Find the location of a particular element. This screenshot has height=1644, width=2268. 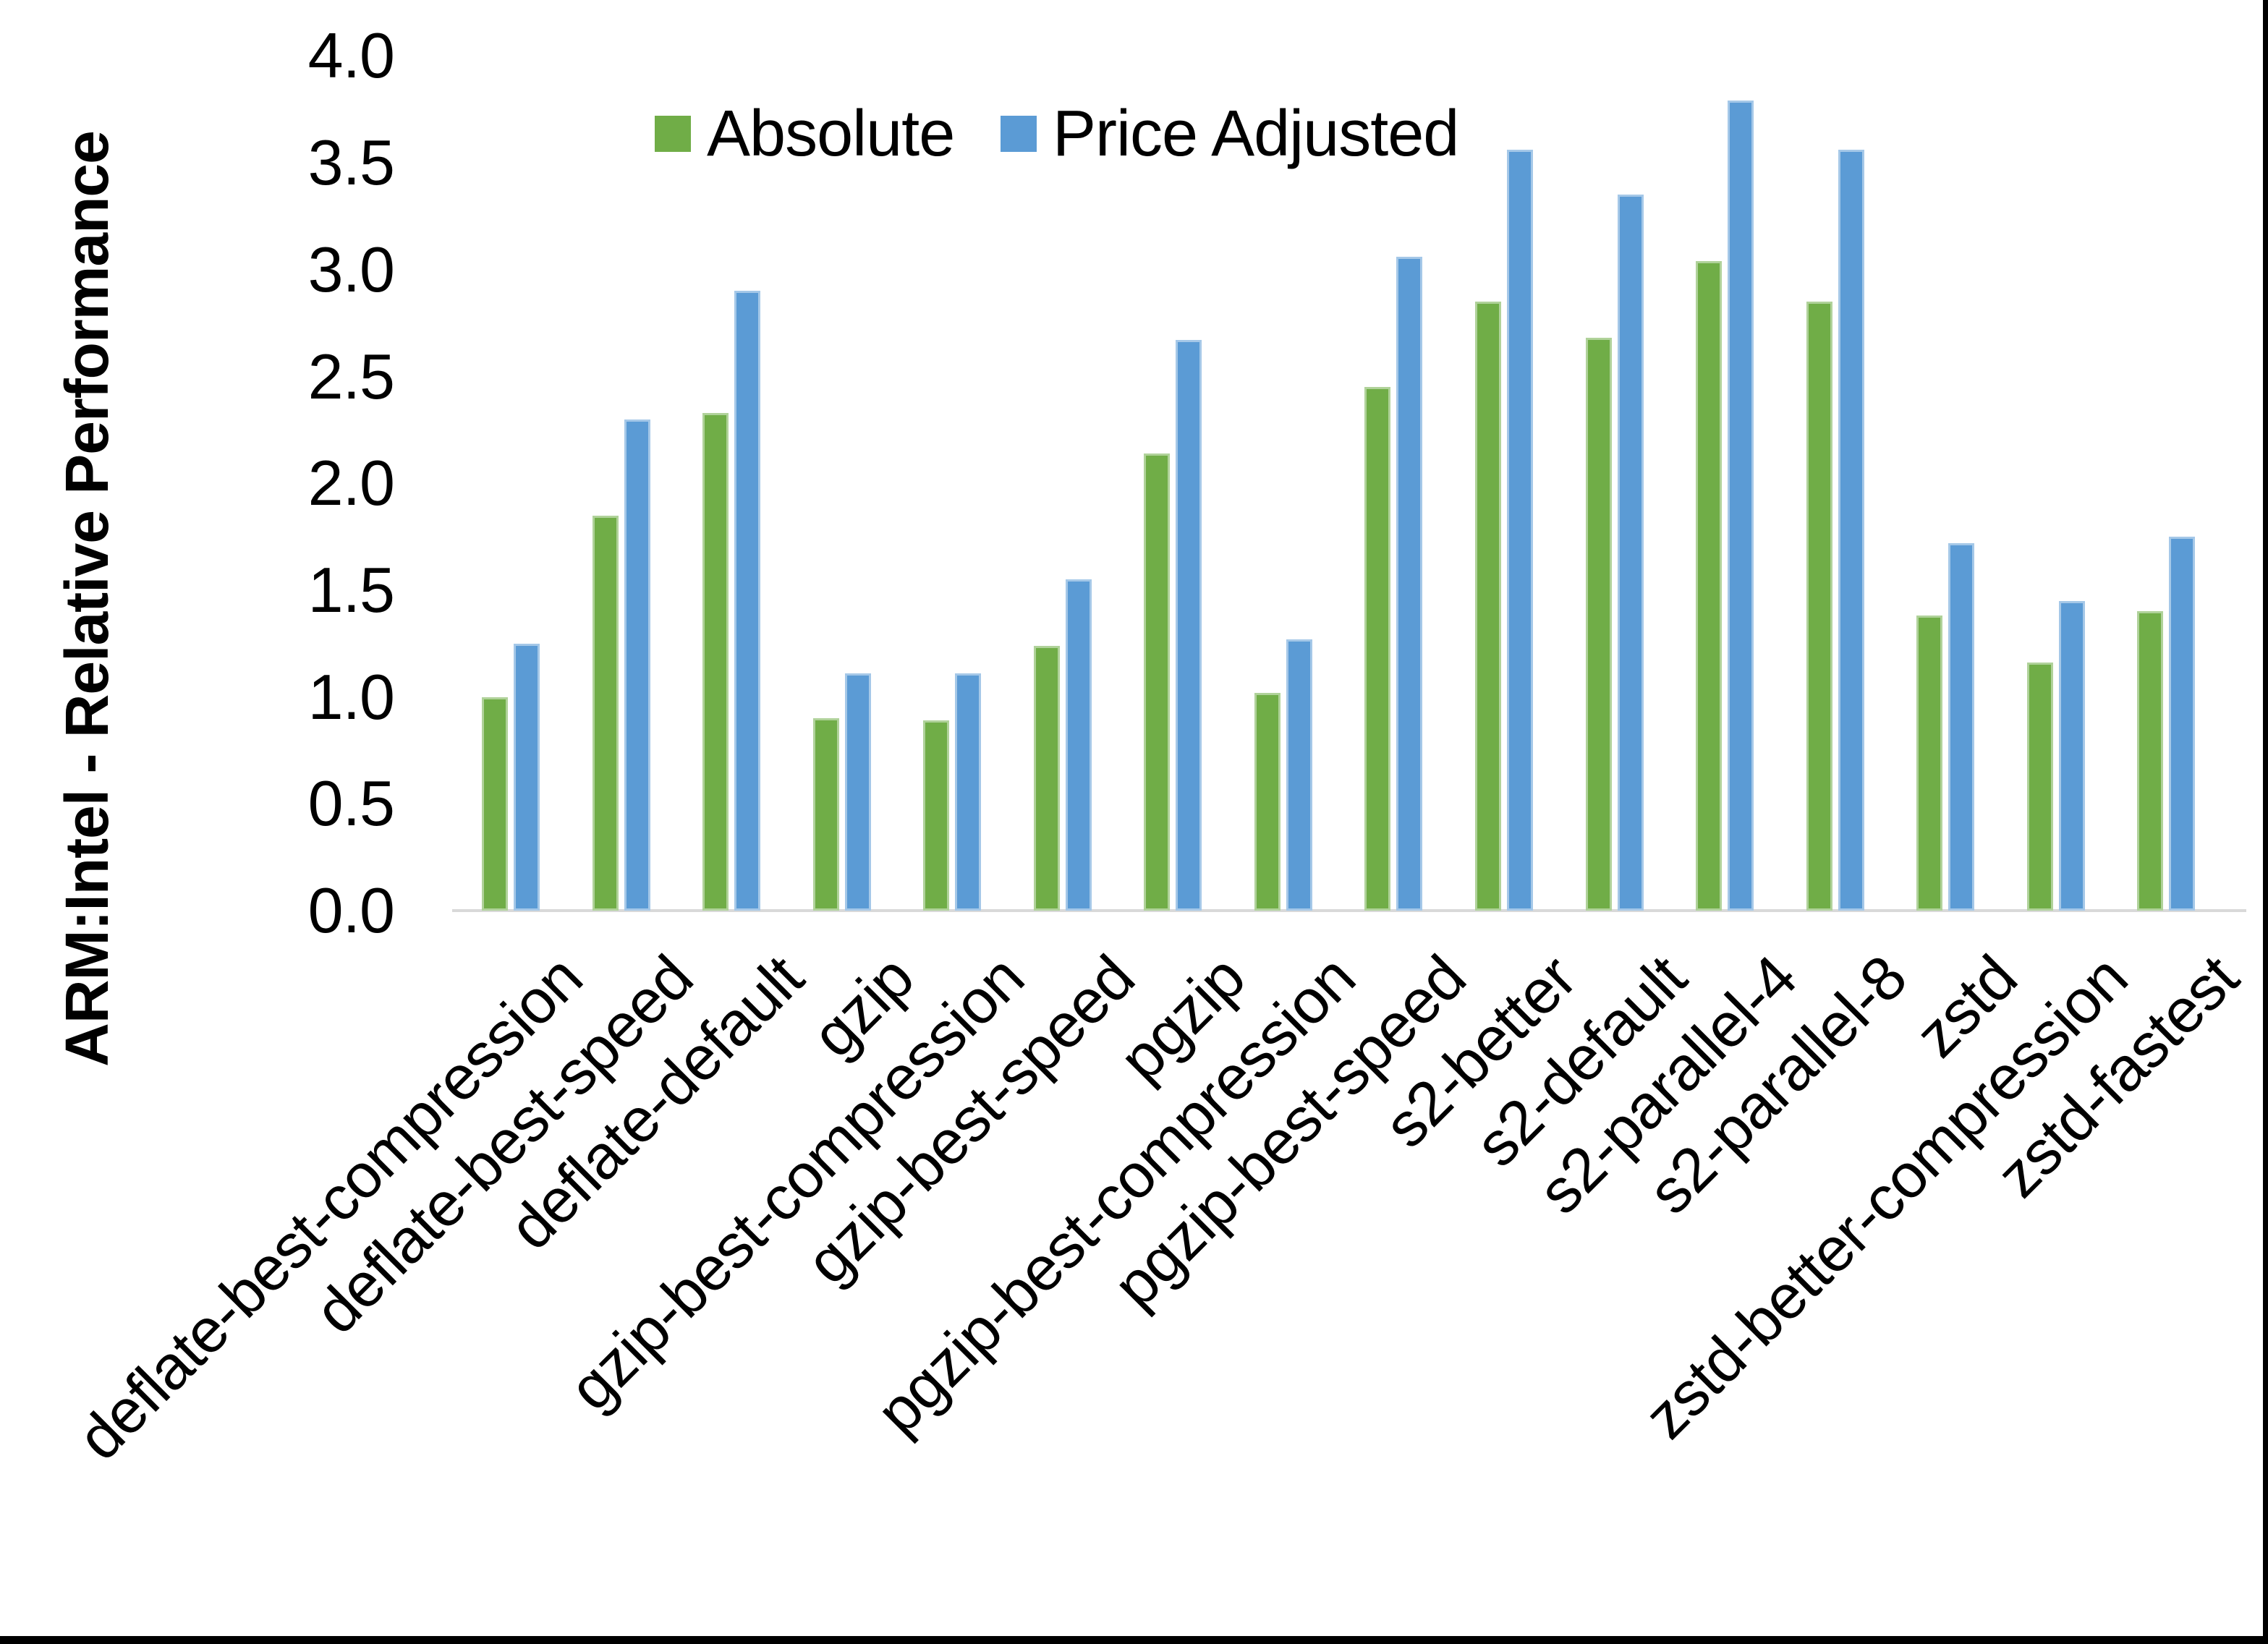

bar-absolute-deflate-best-compression is located at coordinates (495, 804).